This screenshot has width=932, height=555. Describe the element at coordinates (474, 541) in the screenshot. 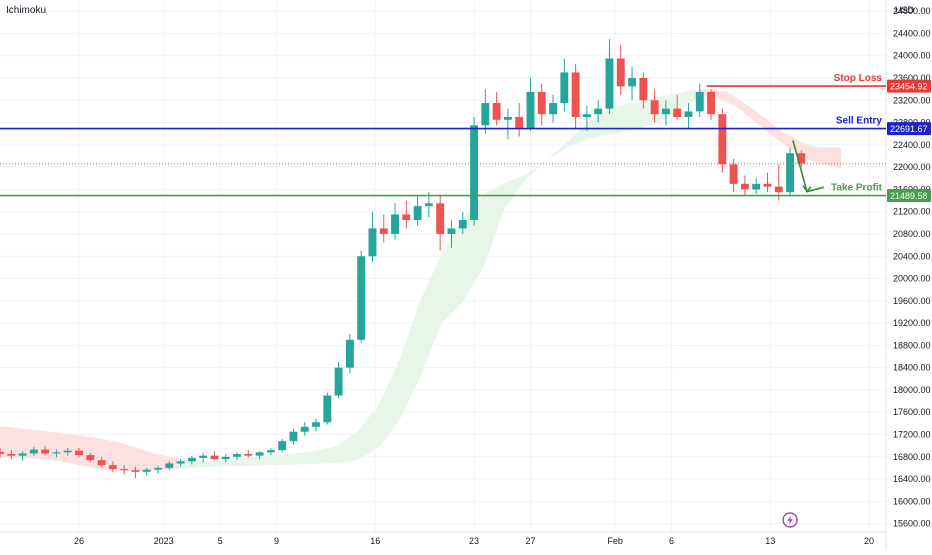

I see `time-axis: 26 2023 5 9 16 23 27 Feb 6 13 20` at that location.